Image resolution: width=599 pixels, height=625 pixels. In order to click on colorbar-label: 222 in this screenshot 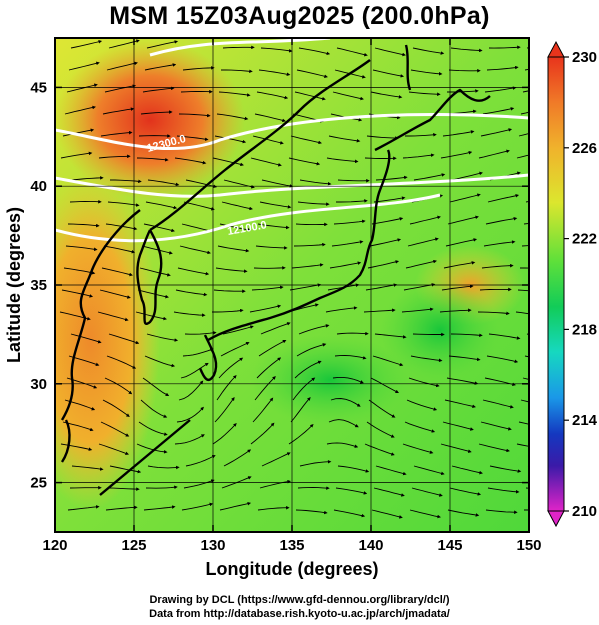, I will do `click(584, 239)`.